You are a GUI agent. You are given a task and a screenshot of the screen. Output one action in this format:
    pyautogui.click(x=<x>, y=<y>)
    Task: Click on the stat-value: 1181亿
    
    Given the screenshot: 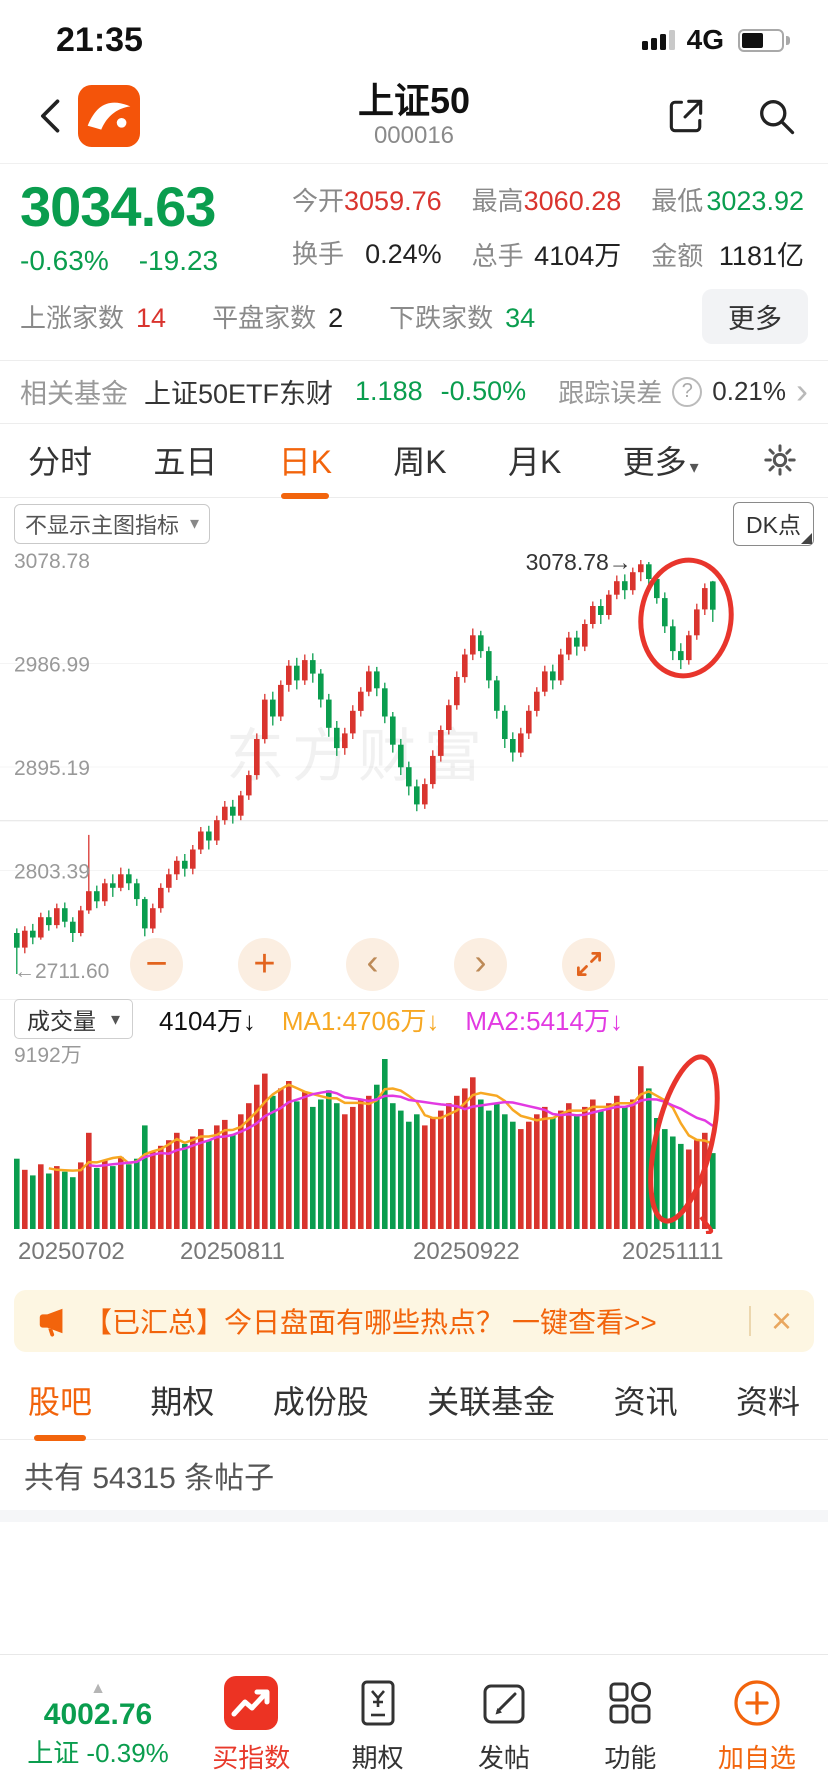 What is the action you would take?
    pyautogui.click(x=761, y=256)
    